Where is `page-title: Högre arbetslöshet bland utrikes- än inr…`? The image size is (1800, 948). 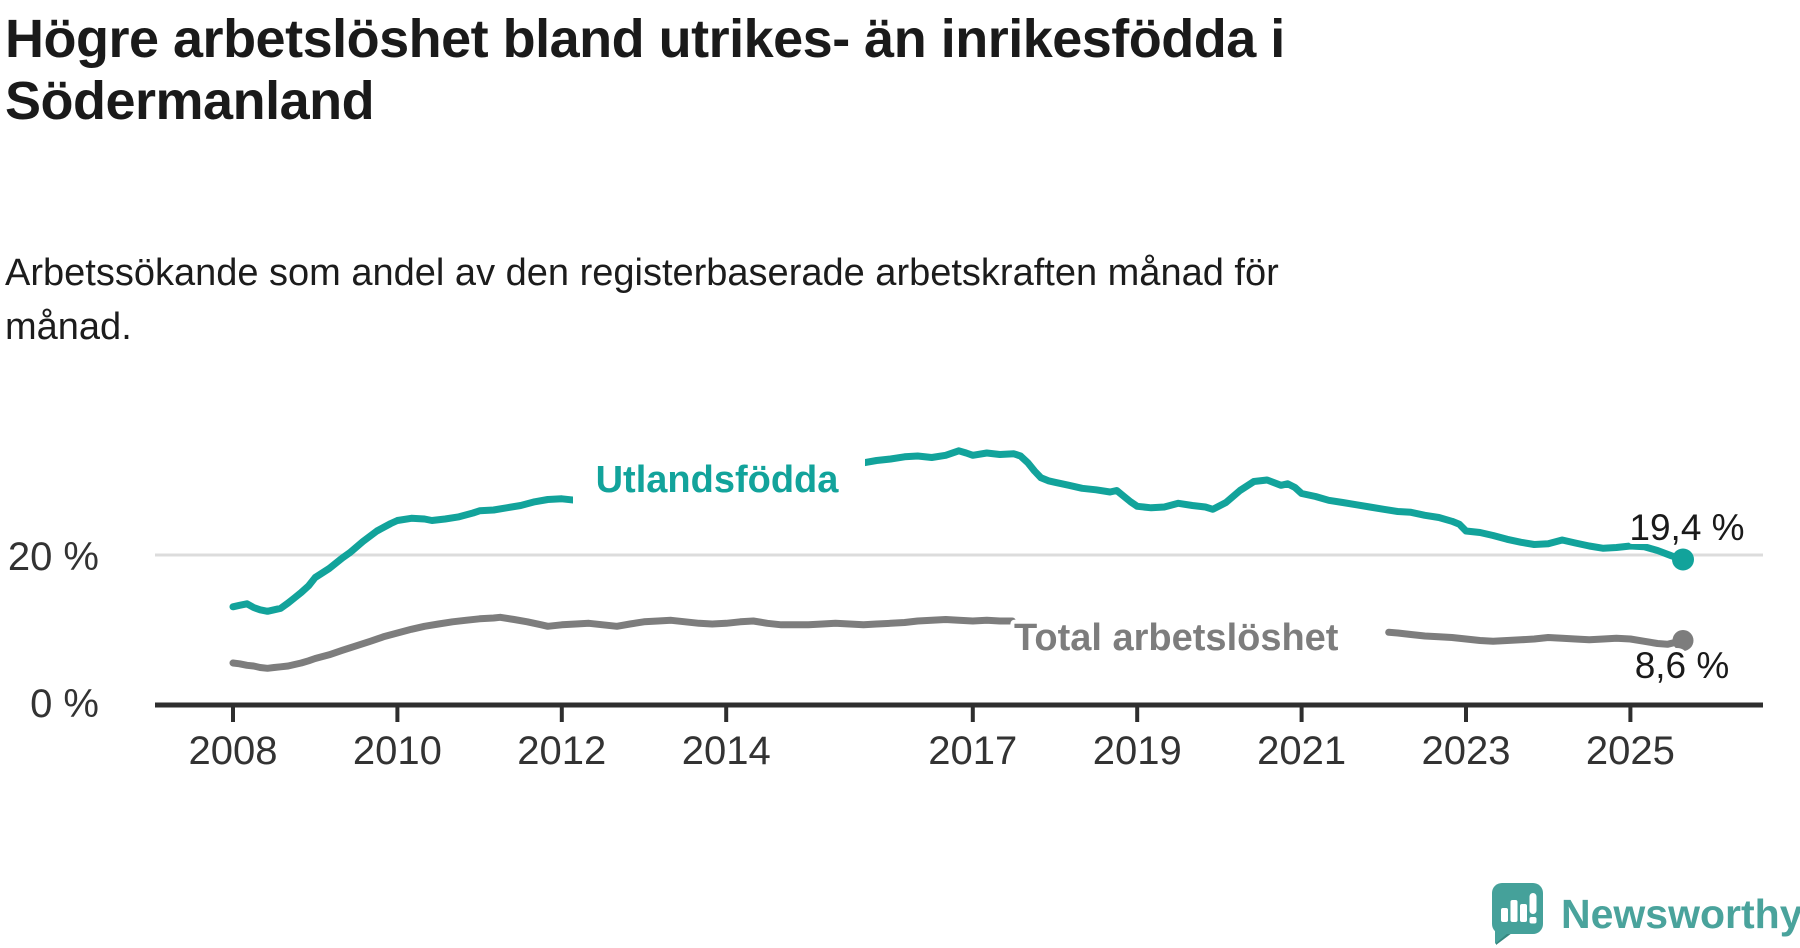 page-title: Högre arbetslöshet bland utrikes- än inr… is located at coordinates (885, 70).